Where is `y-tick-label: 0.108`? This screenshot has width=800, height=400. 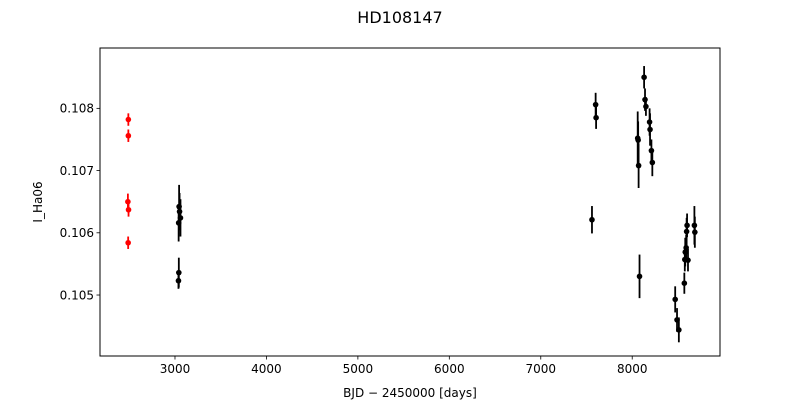
y-tick-label: 0.108 is located at coordinates (77, 109).